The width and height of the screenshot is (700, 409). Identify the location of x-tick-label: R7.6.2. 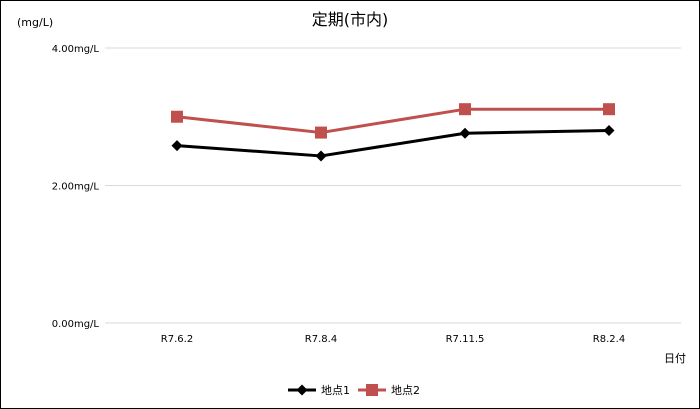
(177, 339).